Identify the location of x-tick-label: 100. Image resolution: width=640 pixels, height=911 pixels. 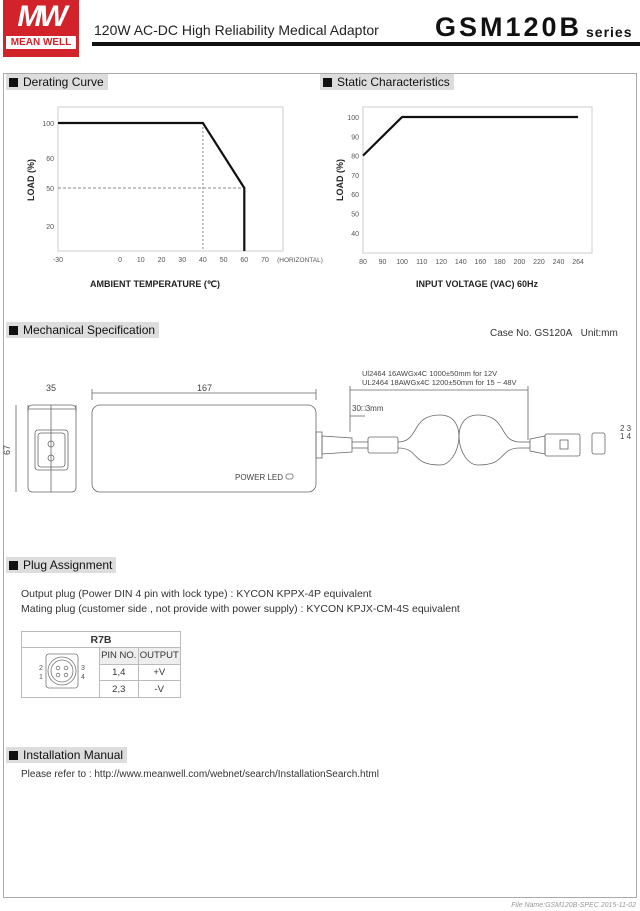
(402, 262).